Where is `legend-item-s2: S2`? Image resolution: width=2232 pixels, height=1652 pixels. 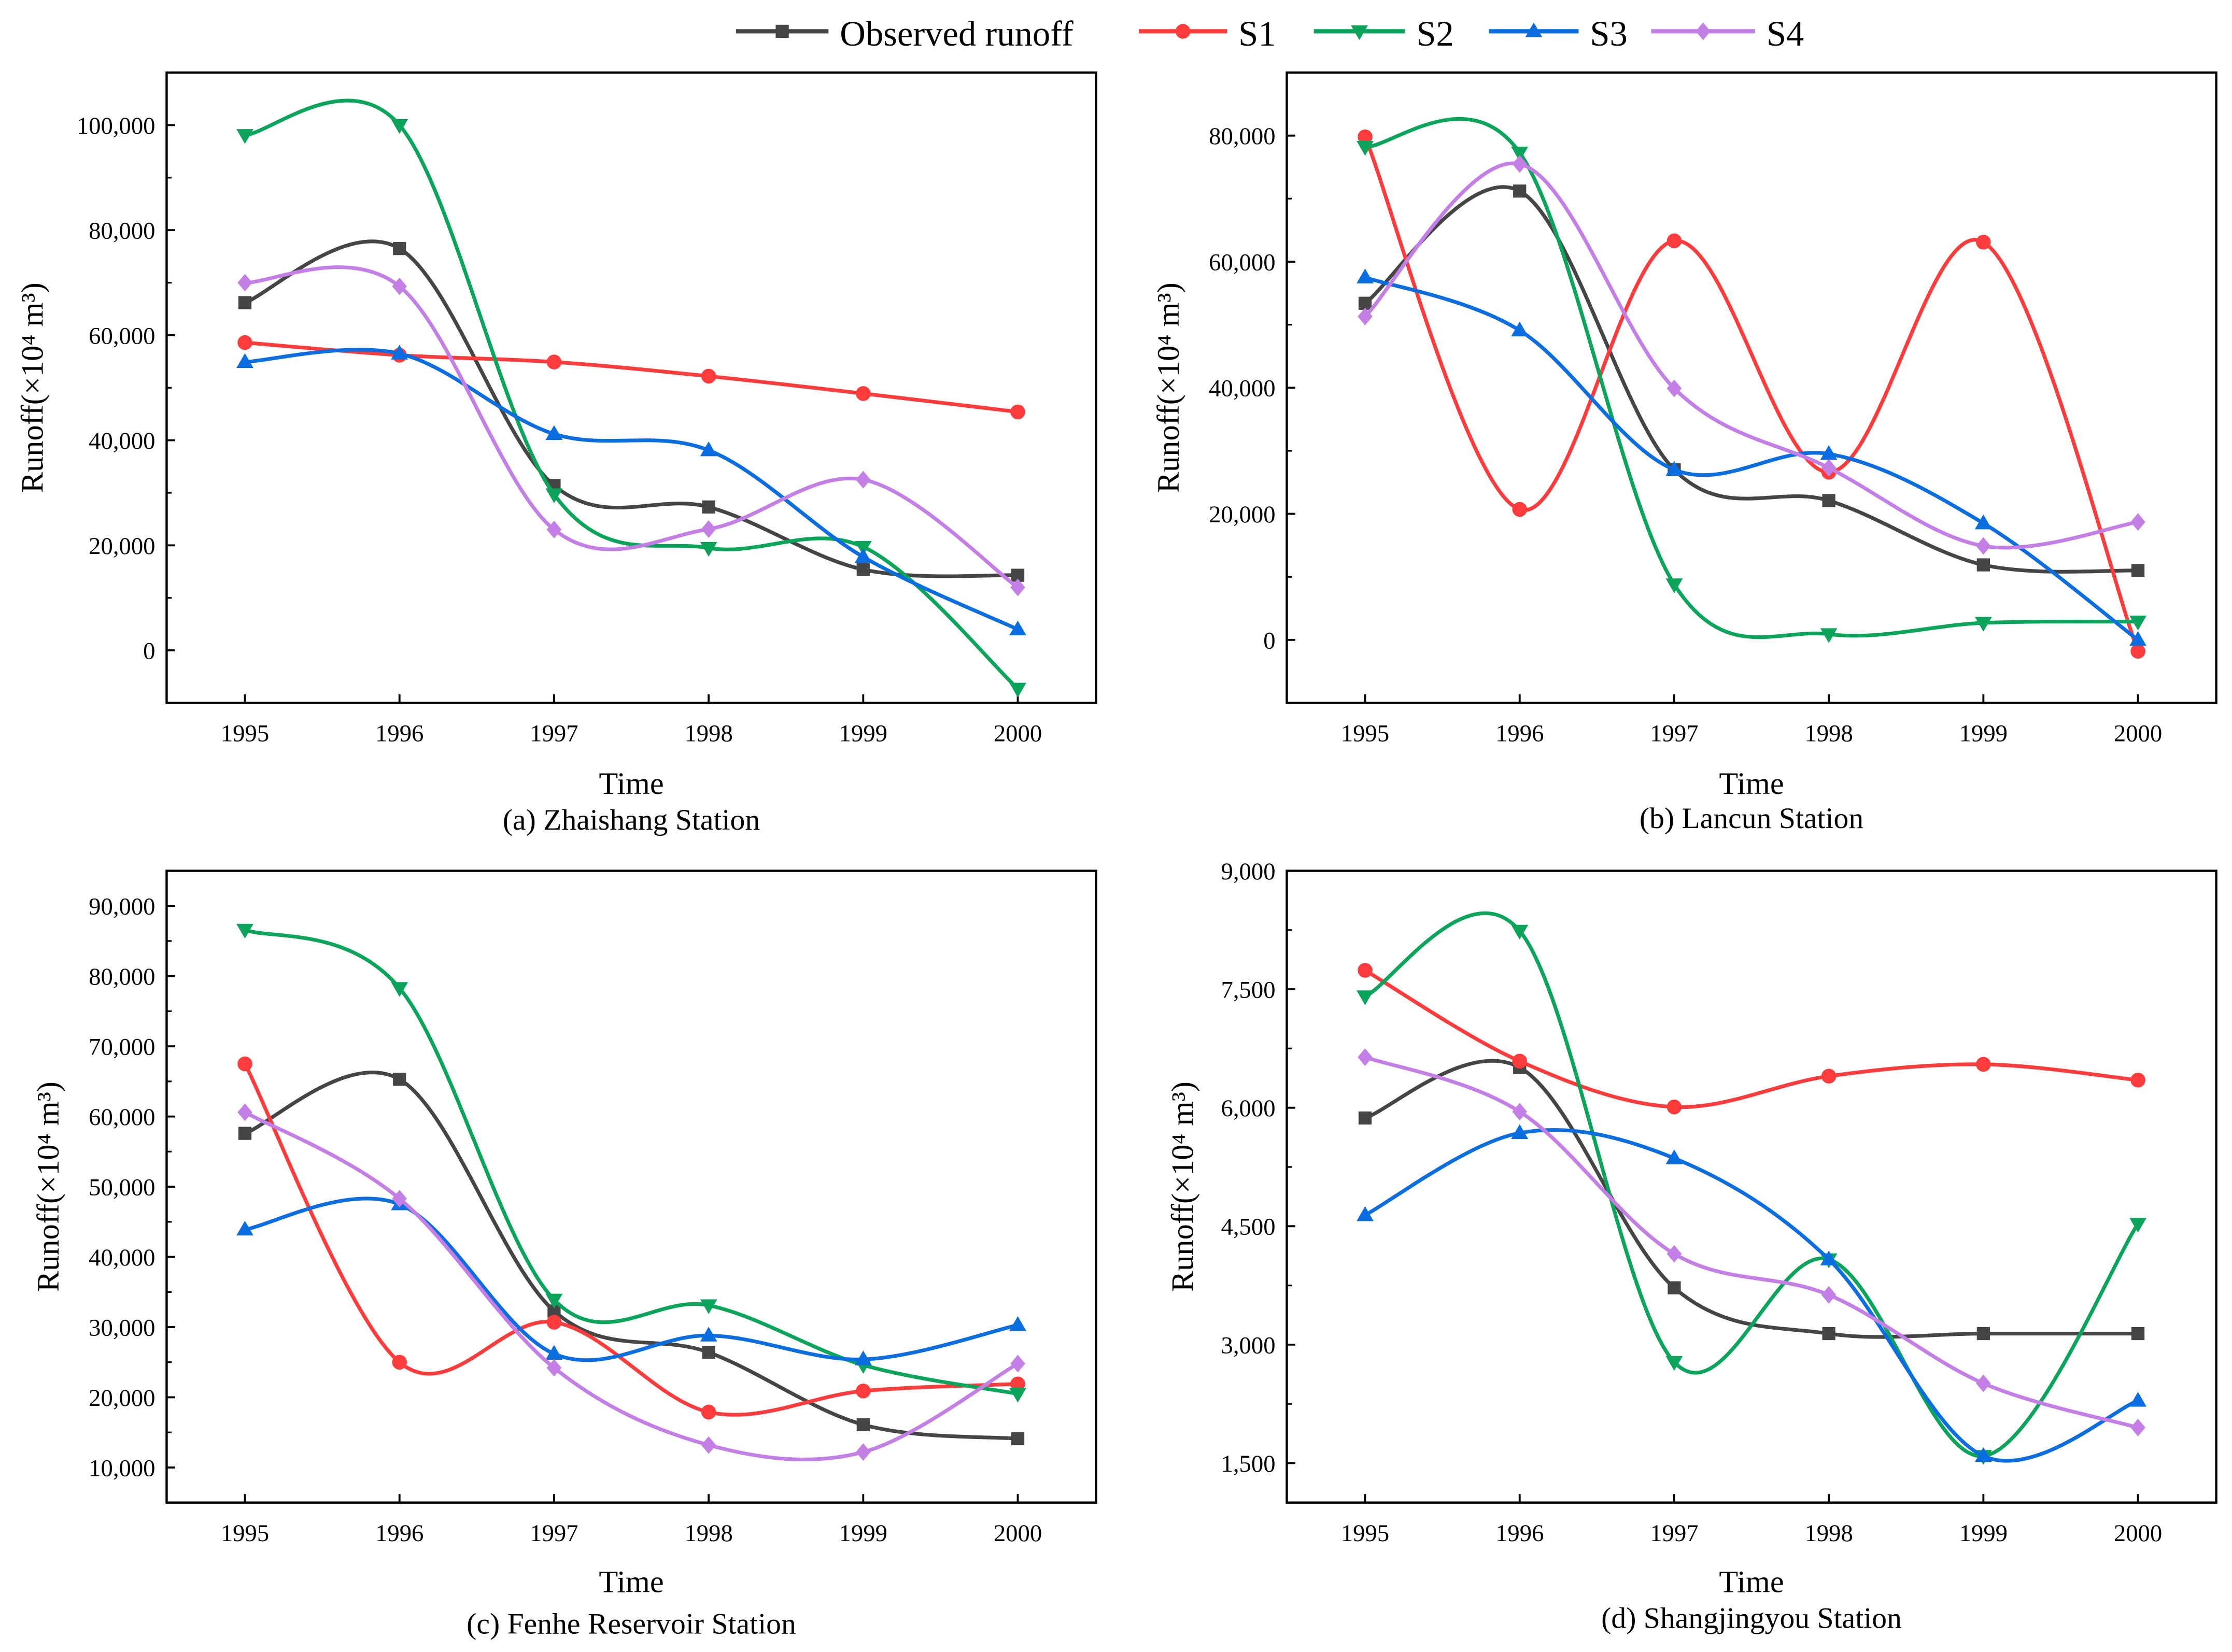
legend-item-s2: S2 is located at coordinates (1383, 33).